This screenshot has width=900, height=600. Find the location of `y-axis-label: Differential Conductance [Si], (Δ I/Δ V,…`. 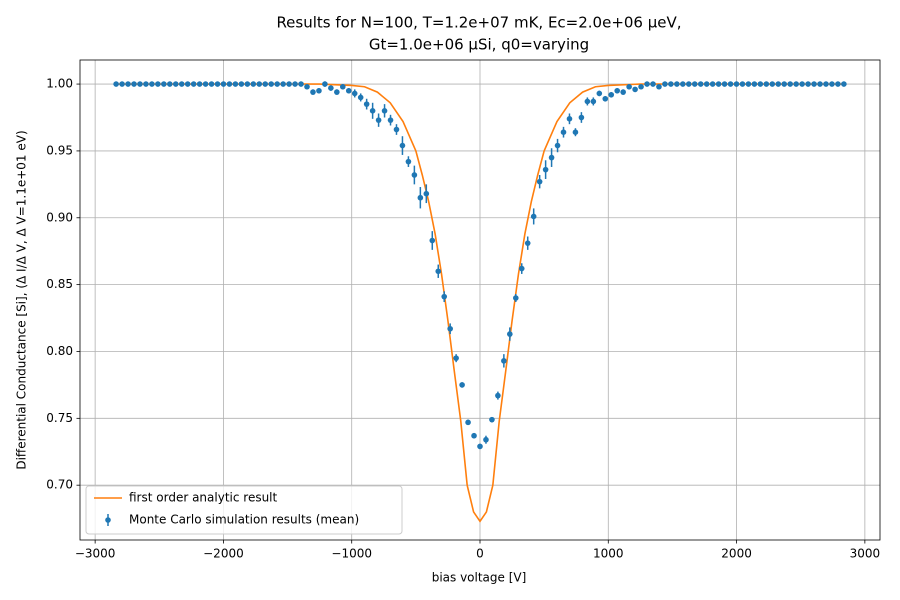

y-axis-label: Differential Conductance [Si], (Δ I/Δ V,… is located at coordinates (22, 299).